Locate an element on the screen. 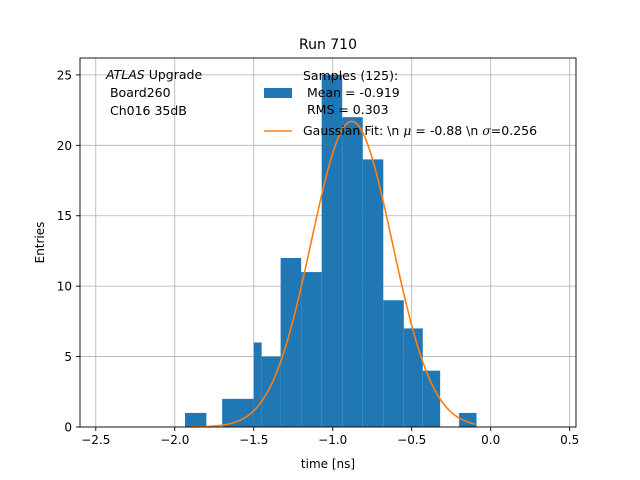 The image size is (640, 480). annotation-line-2: Board260 is located at coordinates (138, 92).